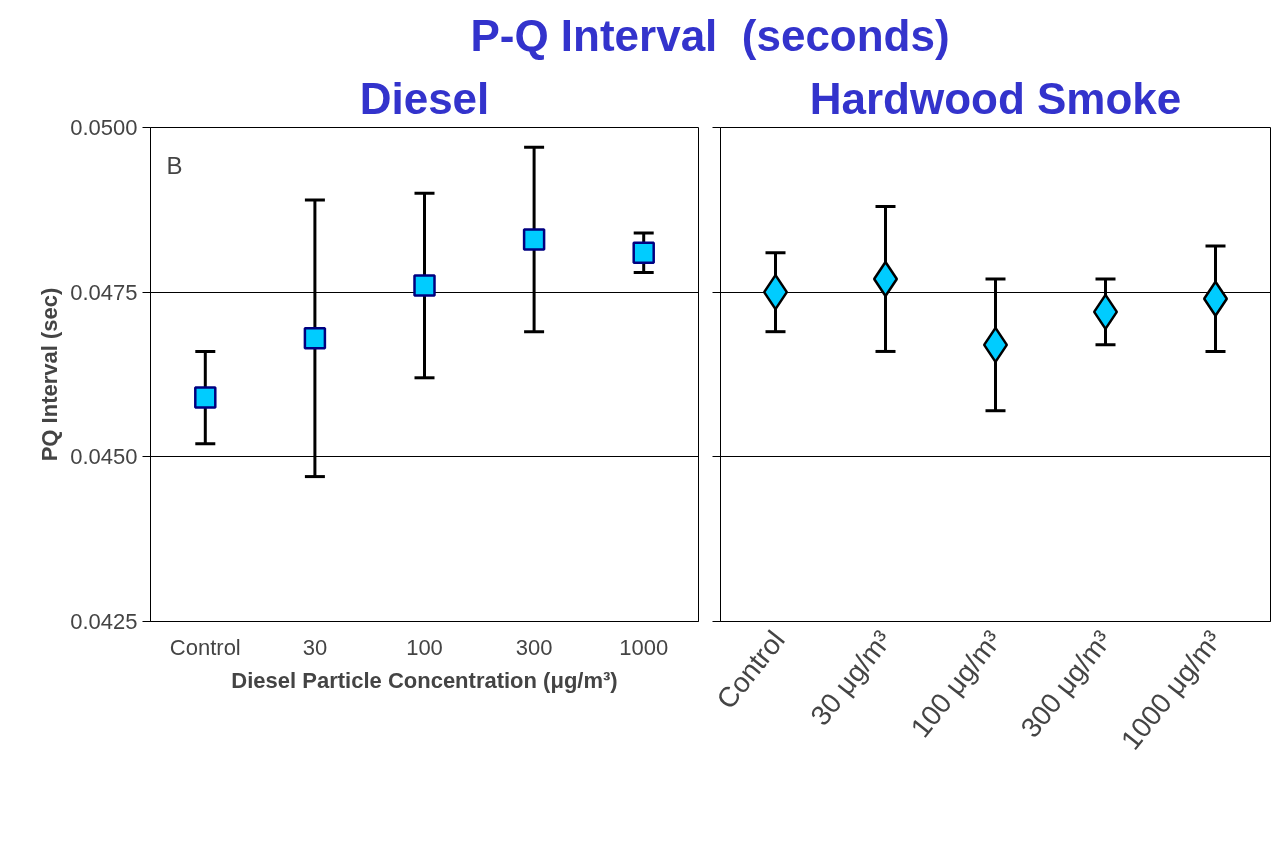 The image size is (1282, 844). What do you see at coordinates (50, 374) in the screenshot?
I see `y-axis-title: PQ Interval (sec)` at bounding box center [50, 374].